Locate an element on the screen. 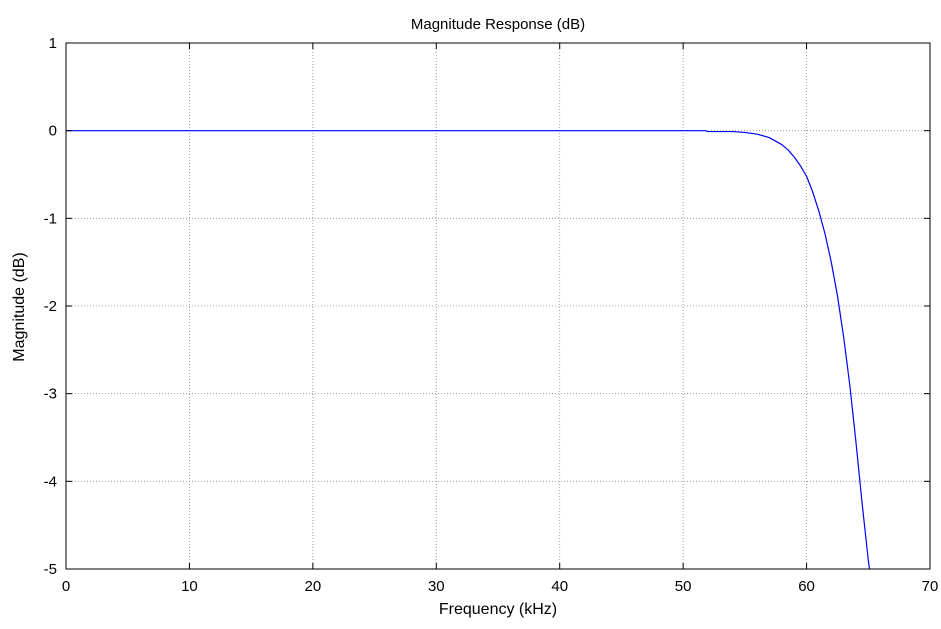 Image resolution: width=941 pixels, height=629 pixels. x-tick-label: 40 is located at coordinates (559, 586).